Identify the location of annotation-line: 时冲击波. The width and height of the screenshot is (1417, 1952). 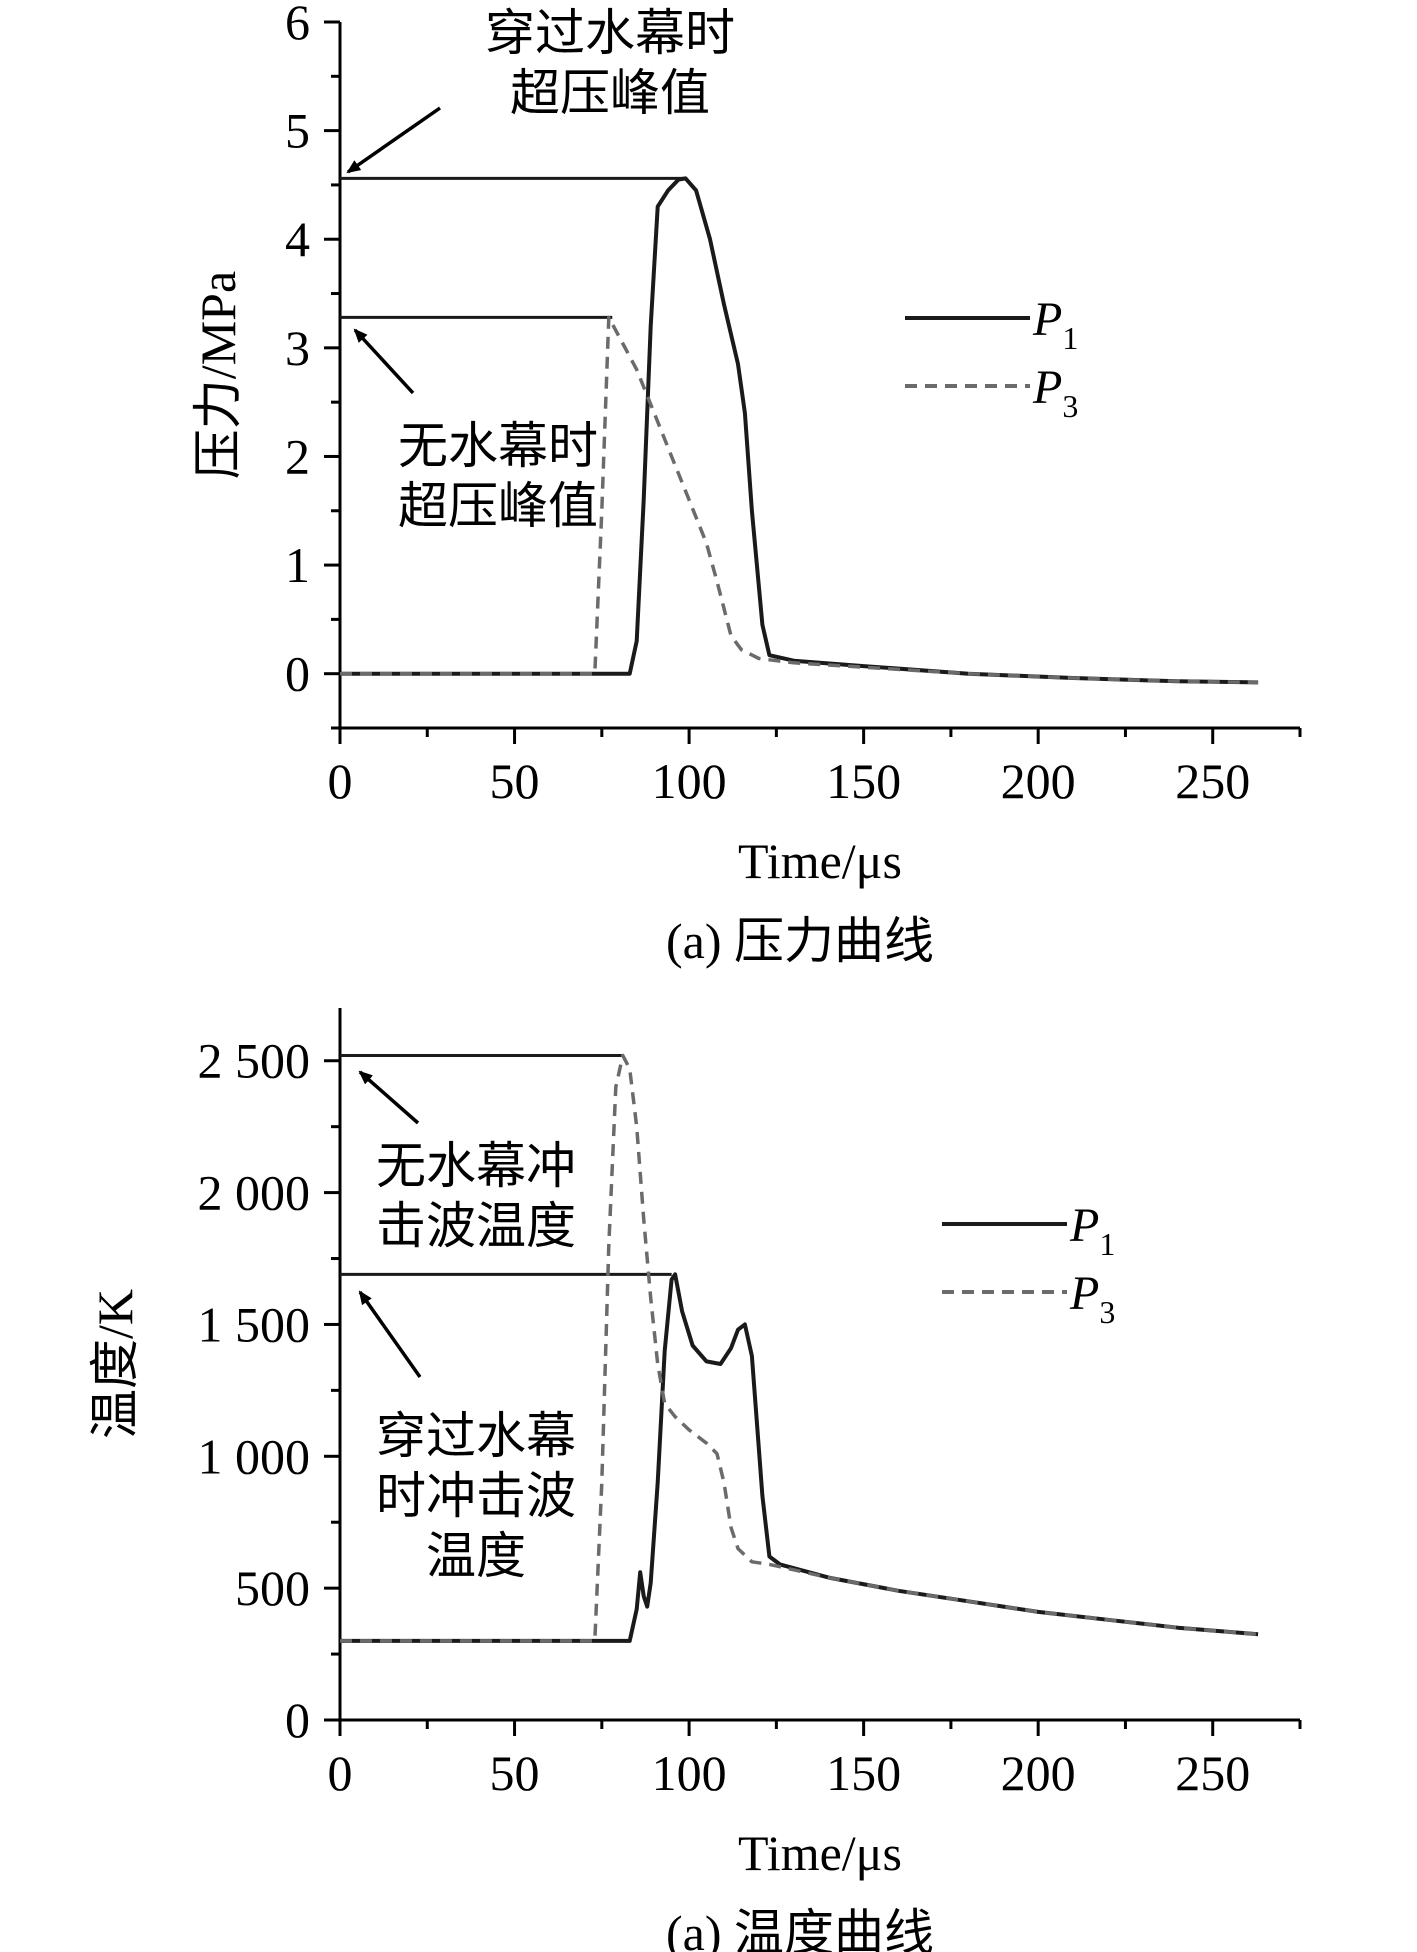
(476, 1496).